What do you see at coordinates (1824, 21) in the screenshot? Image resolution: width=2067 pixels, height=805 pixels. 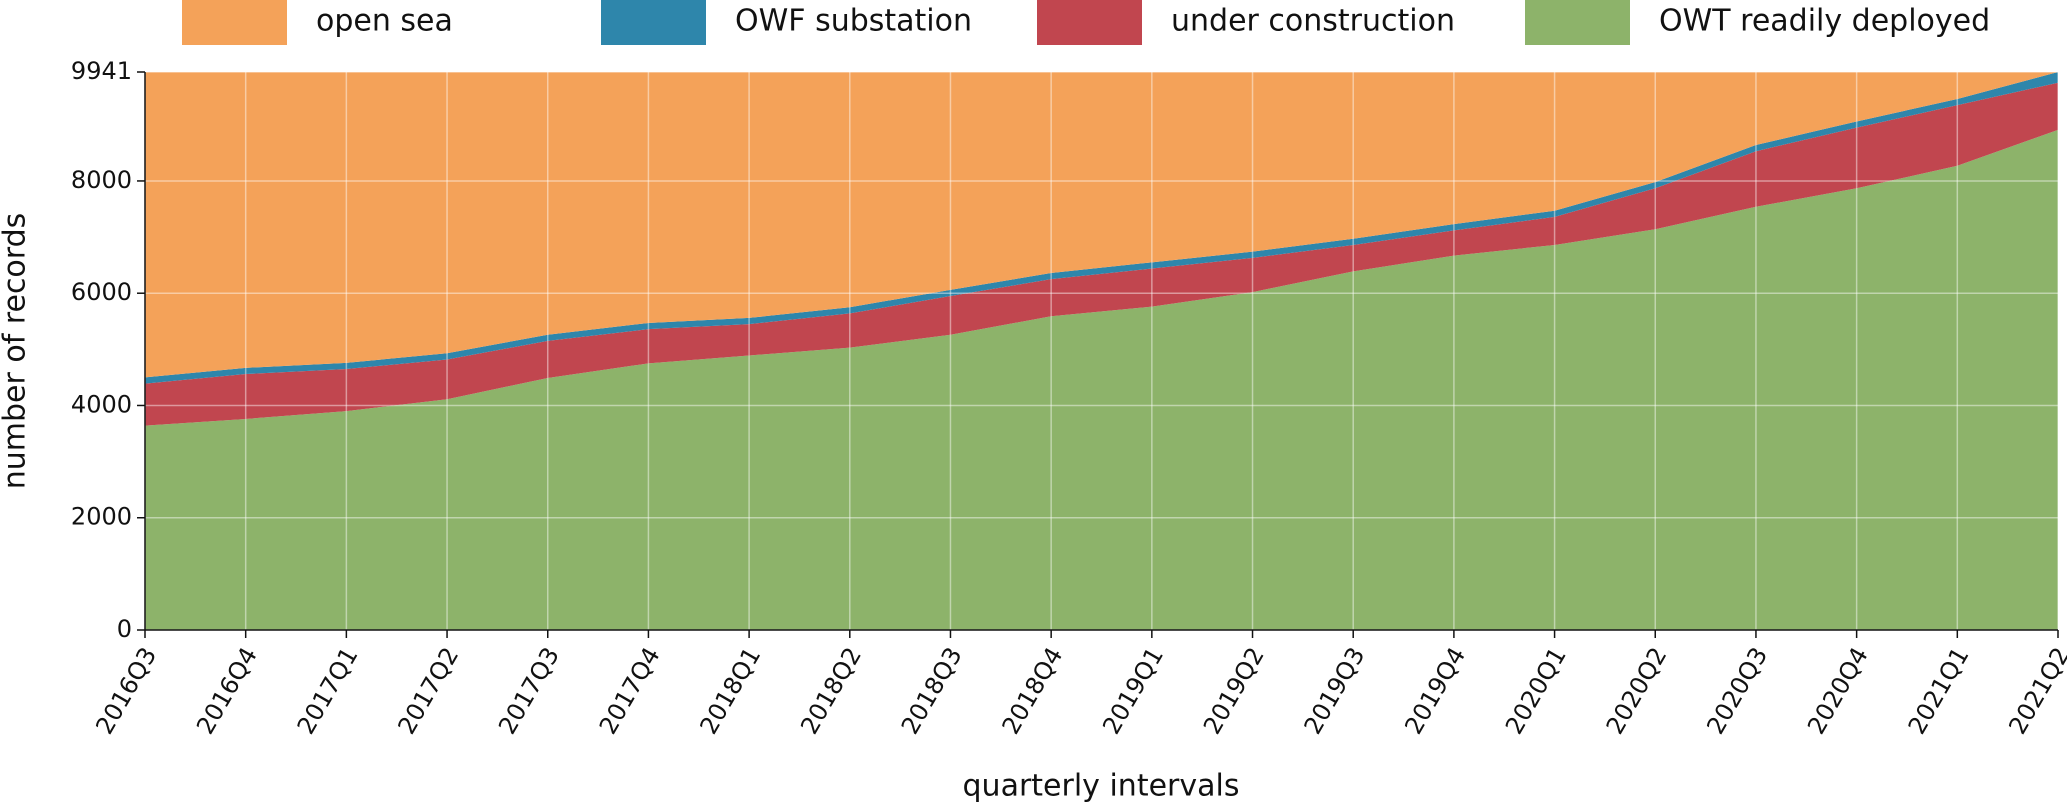 I see `legend-label: OWT readily deployed` at bounding box center [1824, 21].